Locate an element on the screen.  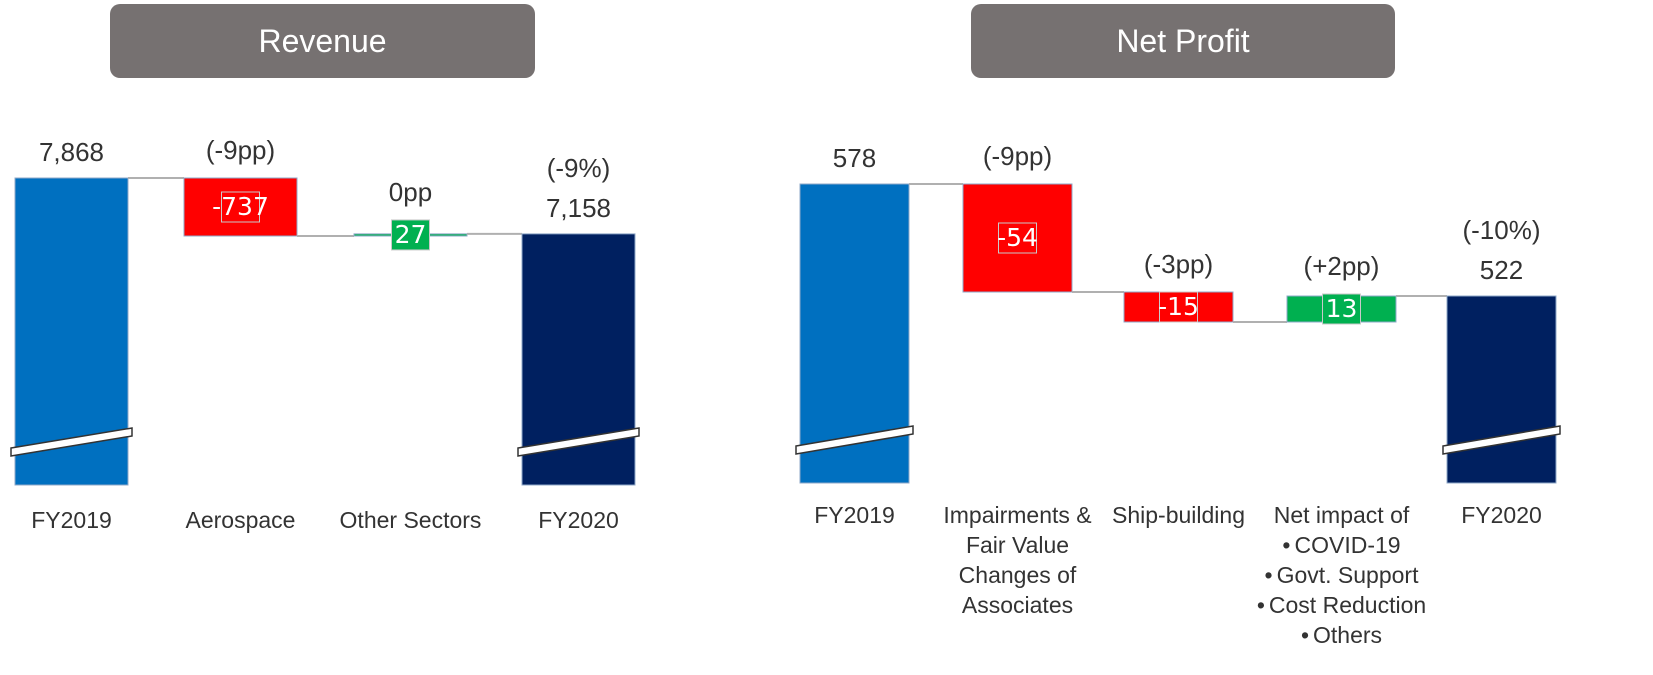
category-label: Other Sectors is located at coordinates (410, 520).